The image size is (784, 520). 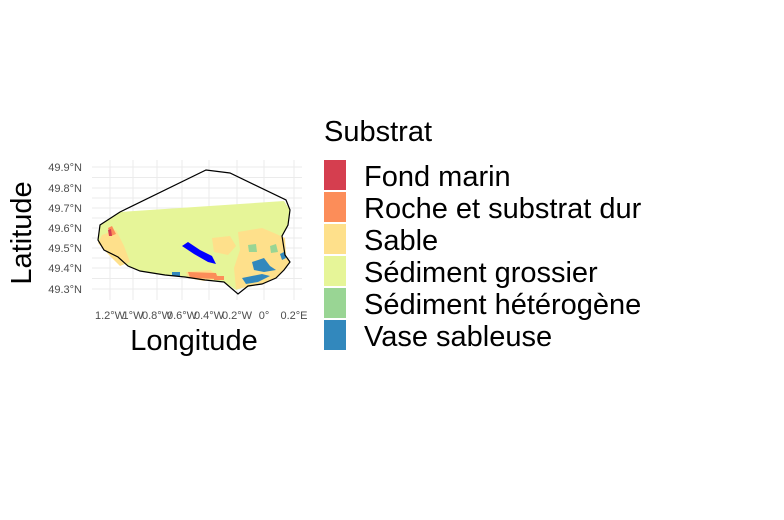 What do you see at coordinates (437, 177) in the screenshot?
I see `legend-label: Fond marin` at bounding box center [437, 177].